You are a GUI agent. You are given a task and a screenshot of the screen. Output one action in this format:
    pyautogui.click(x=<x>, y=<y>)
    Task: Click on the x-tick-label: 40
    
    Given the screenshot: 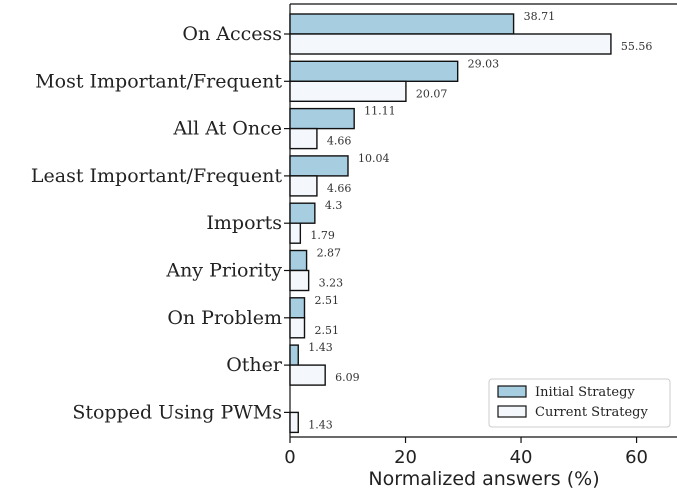 What is the action you would take?
    pyautogui.click(x=521, y=457)
    